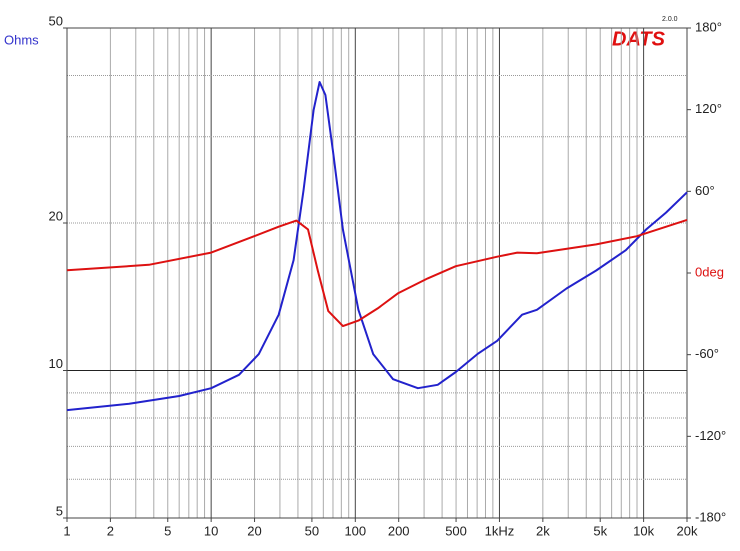 This screenshot has height=551, width=740. What do you see at coordinates (670, 19) in the screenshot?
I see `version: 2.0.0` at bounding box center [670, 19].